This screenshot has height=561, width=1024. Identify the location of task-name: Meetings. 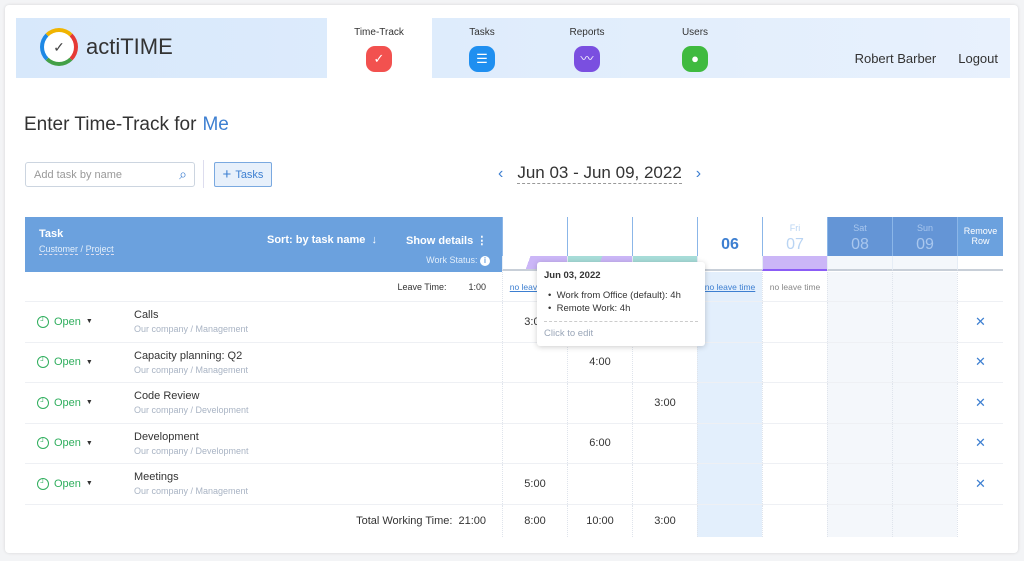
(156, 477).